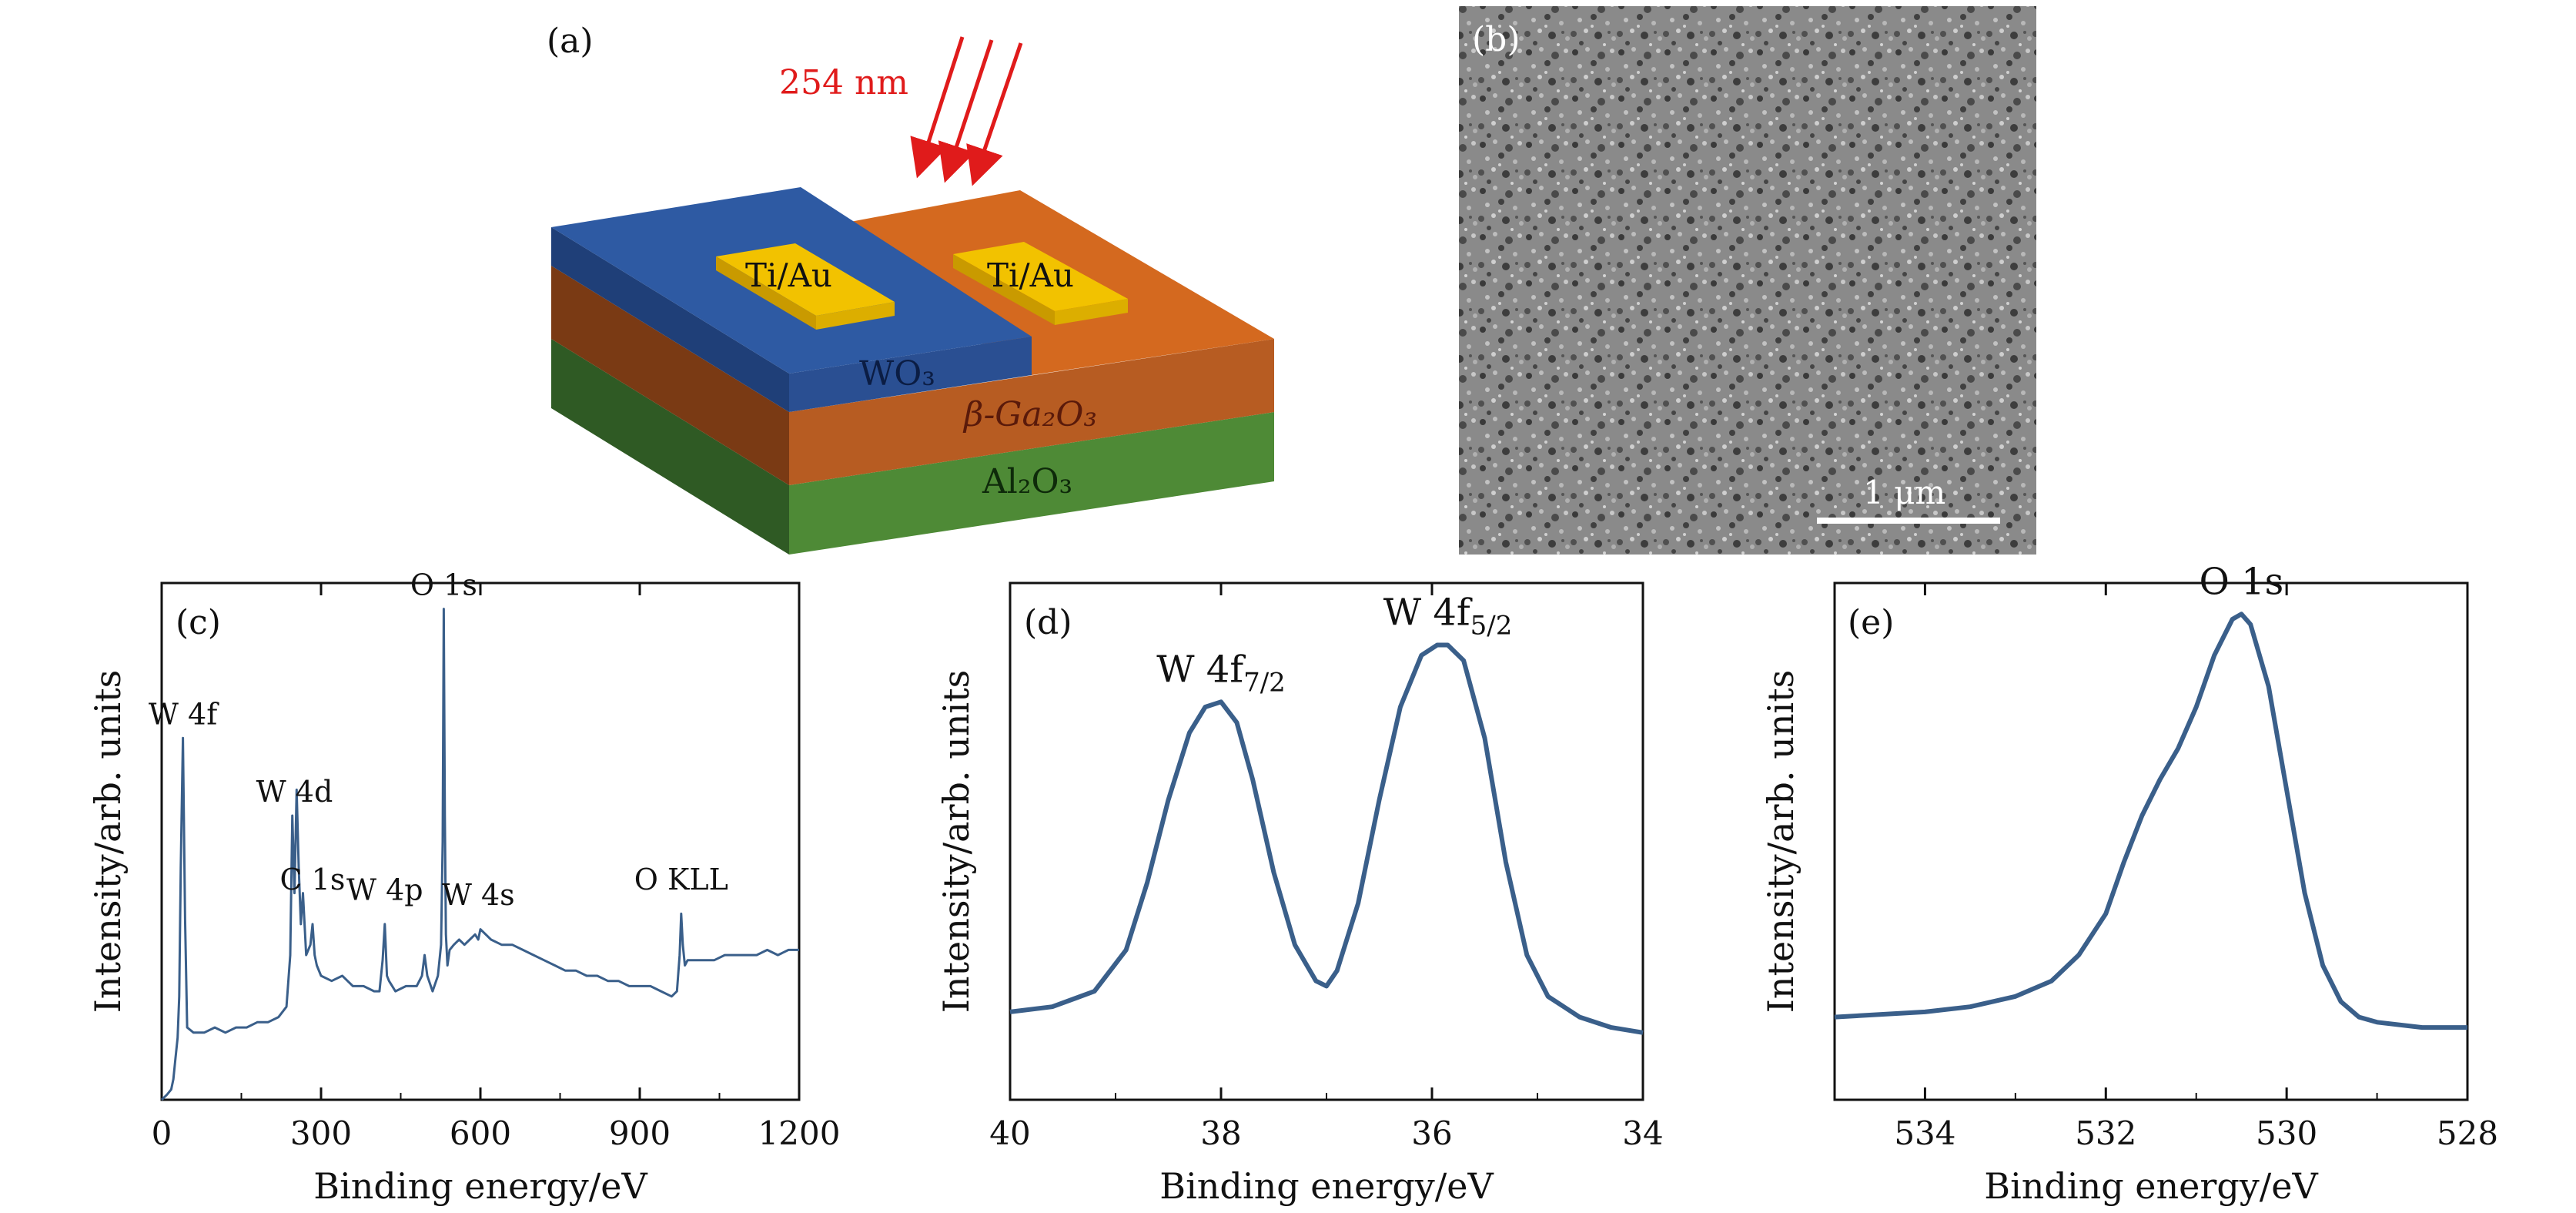  What do you see at coordinates (1031, 275) in the screenshot?
I see `electrode-label-right: Ti/Au` at bounding box center [1031, 275].